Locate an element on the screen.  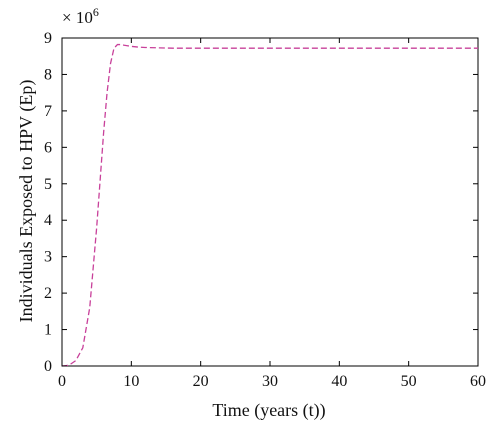
x-tick-label: 0 is located at coordinates (62, 381).